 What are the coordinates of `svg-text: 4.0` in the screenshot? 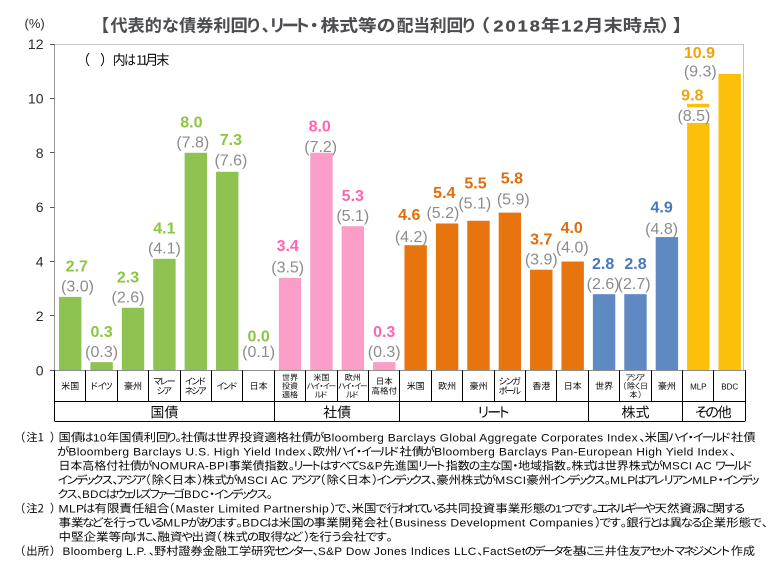 It's located at (572, 228).